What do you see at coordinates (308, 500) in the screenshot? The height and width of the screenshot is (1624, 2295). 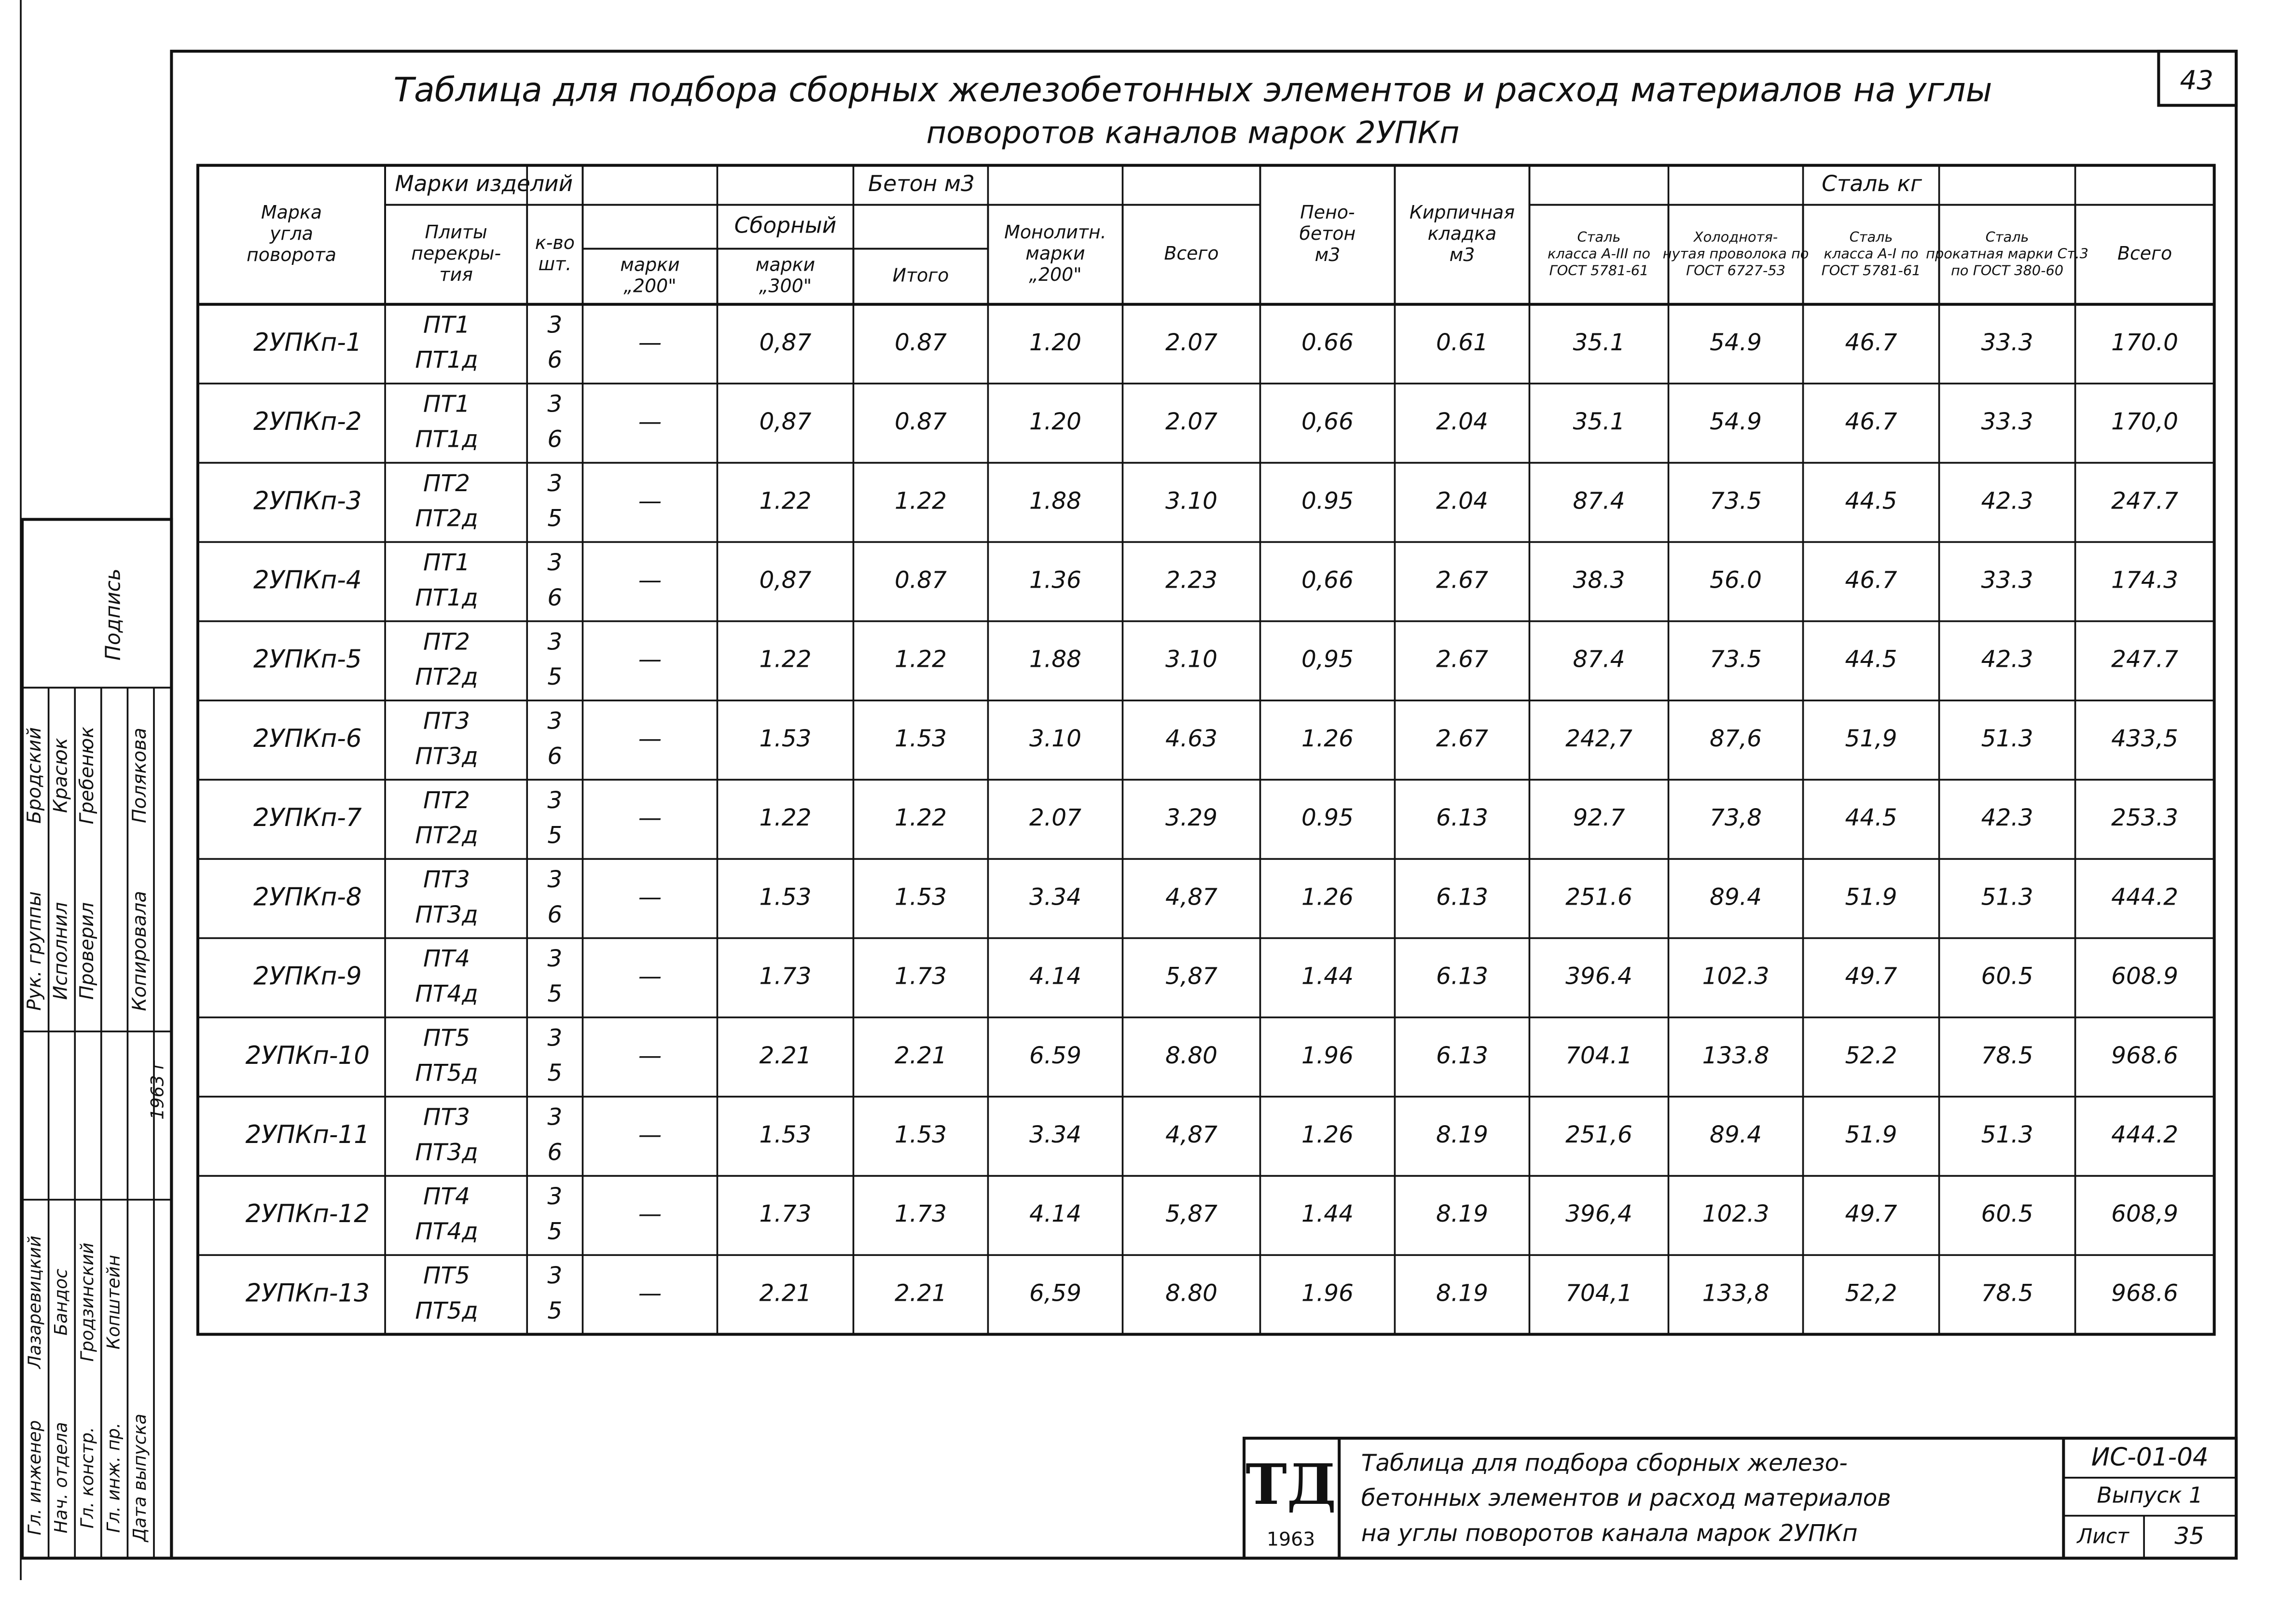 I see `cell-mark: 2УПКп-3` at bounding box center [308, 500].